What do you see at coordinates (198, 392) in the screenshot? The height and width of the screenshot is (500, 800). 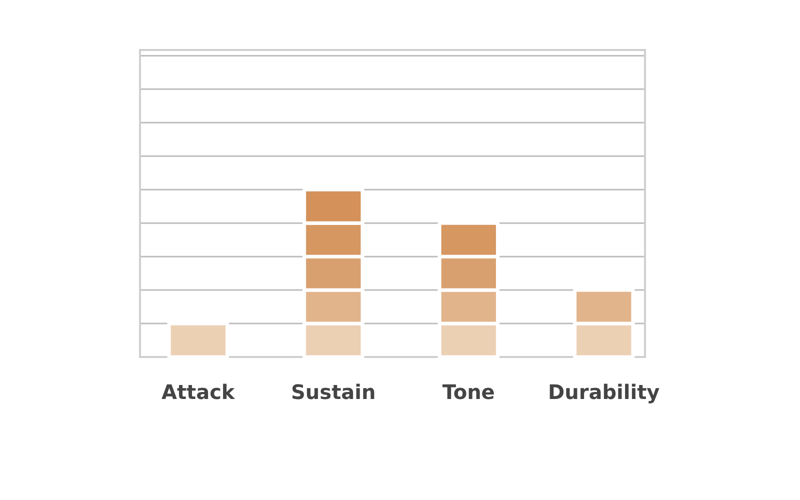 I see `x-tick-label: Attack` at bounding box center [198, 392].